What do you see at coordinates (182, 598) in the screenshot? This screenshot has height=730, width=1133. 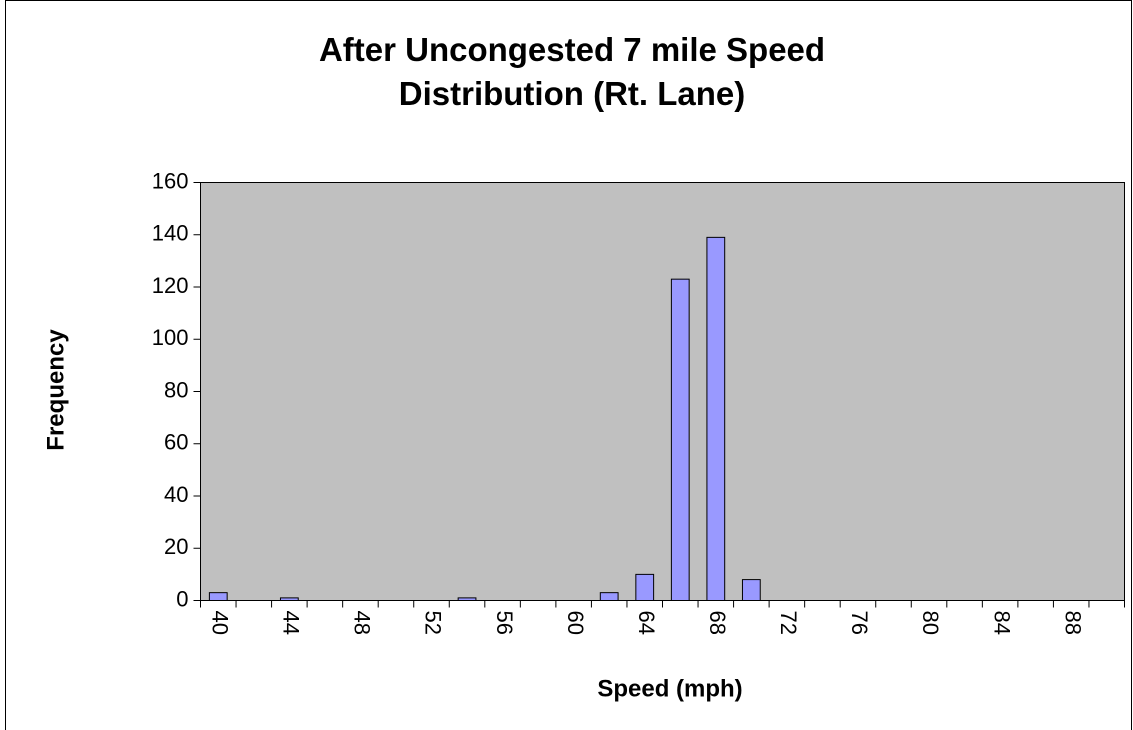 I see `y-tick-label: 0` at bounding box center [182, 598].